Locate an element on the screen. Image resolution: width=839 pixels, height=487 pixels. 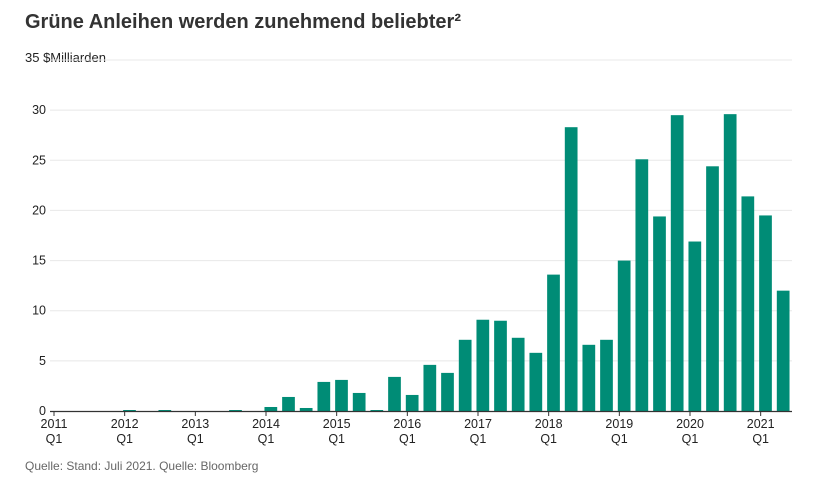
x-tick-quarter-2019: Q1 is located at coordinates (619, 439).